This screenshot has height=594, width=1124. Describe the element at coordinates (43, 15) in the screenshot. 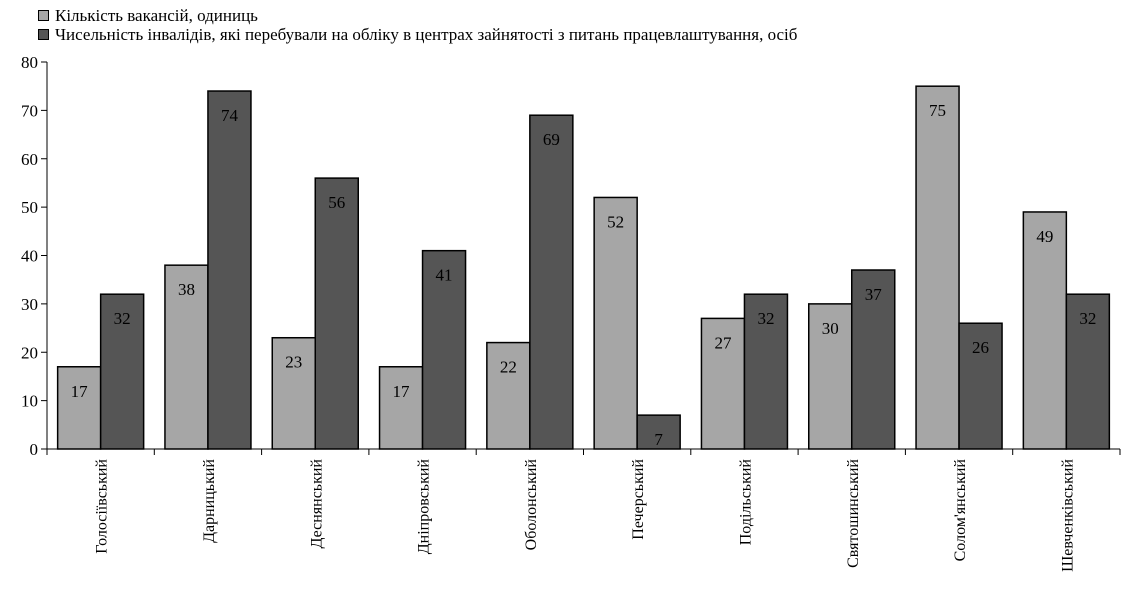

I see `legend-swatch-vacancies` at that location.